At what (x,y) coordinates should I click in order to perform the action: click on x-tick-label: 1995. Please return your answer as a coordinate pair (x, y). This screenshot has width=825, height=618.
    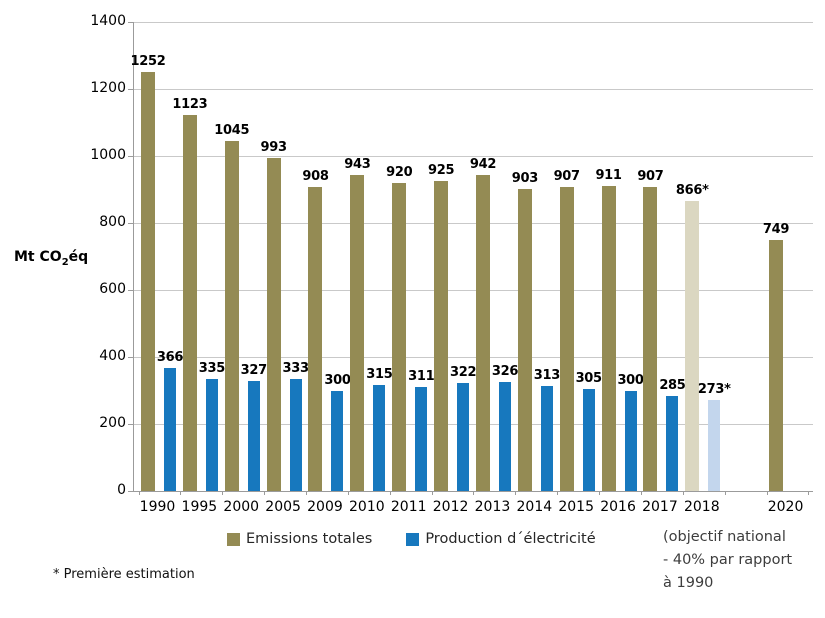
    Looking at the image, I should click on (199, 507).